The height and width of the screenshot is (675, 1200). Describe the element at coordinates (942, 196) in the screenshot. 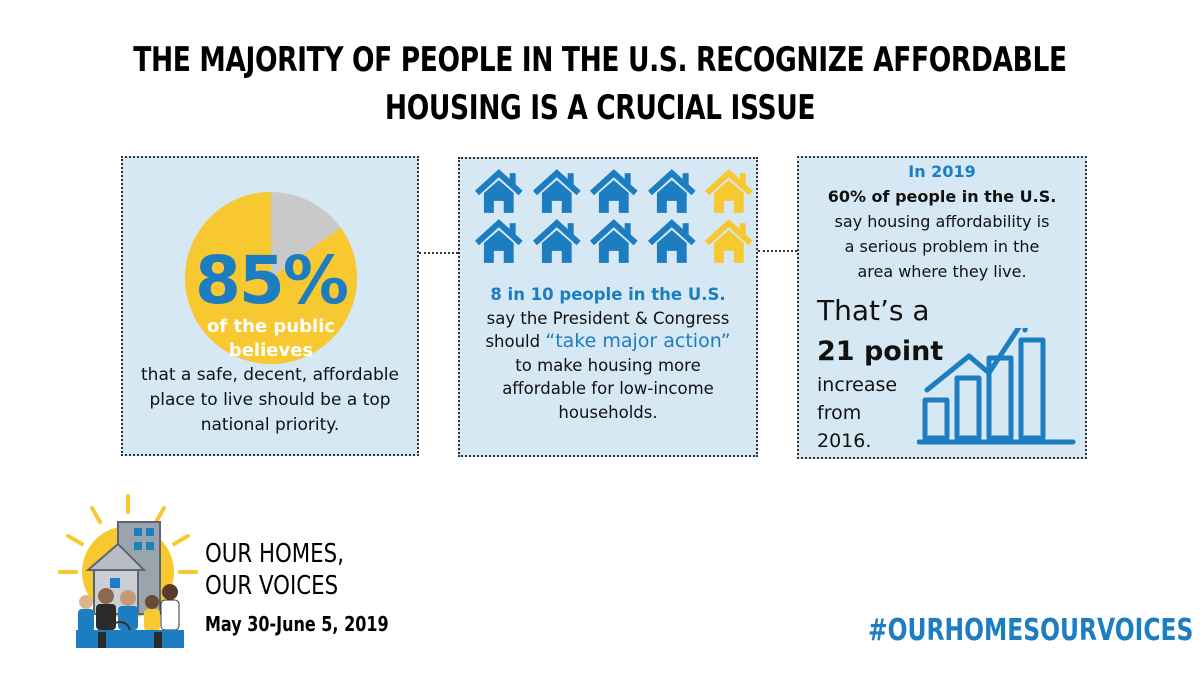

I see `panel3-headline: 60% of people in the U.S.` at that location.